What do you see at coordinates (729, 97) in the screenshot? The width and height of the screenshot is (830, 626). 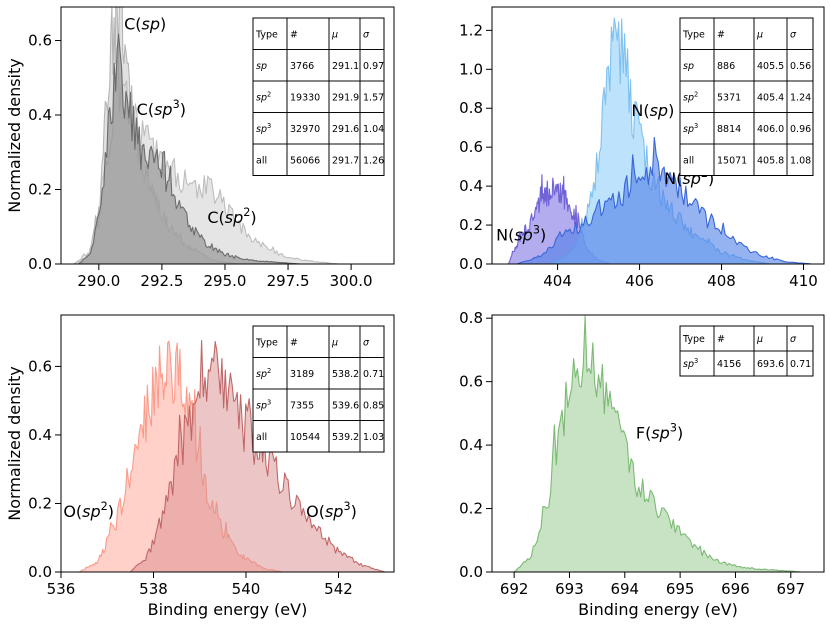 I see `table-data-cell: 5371` at bounding box center [729, 97].